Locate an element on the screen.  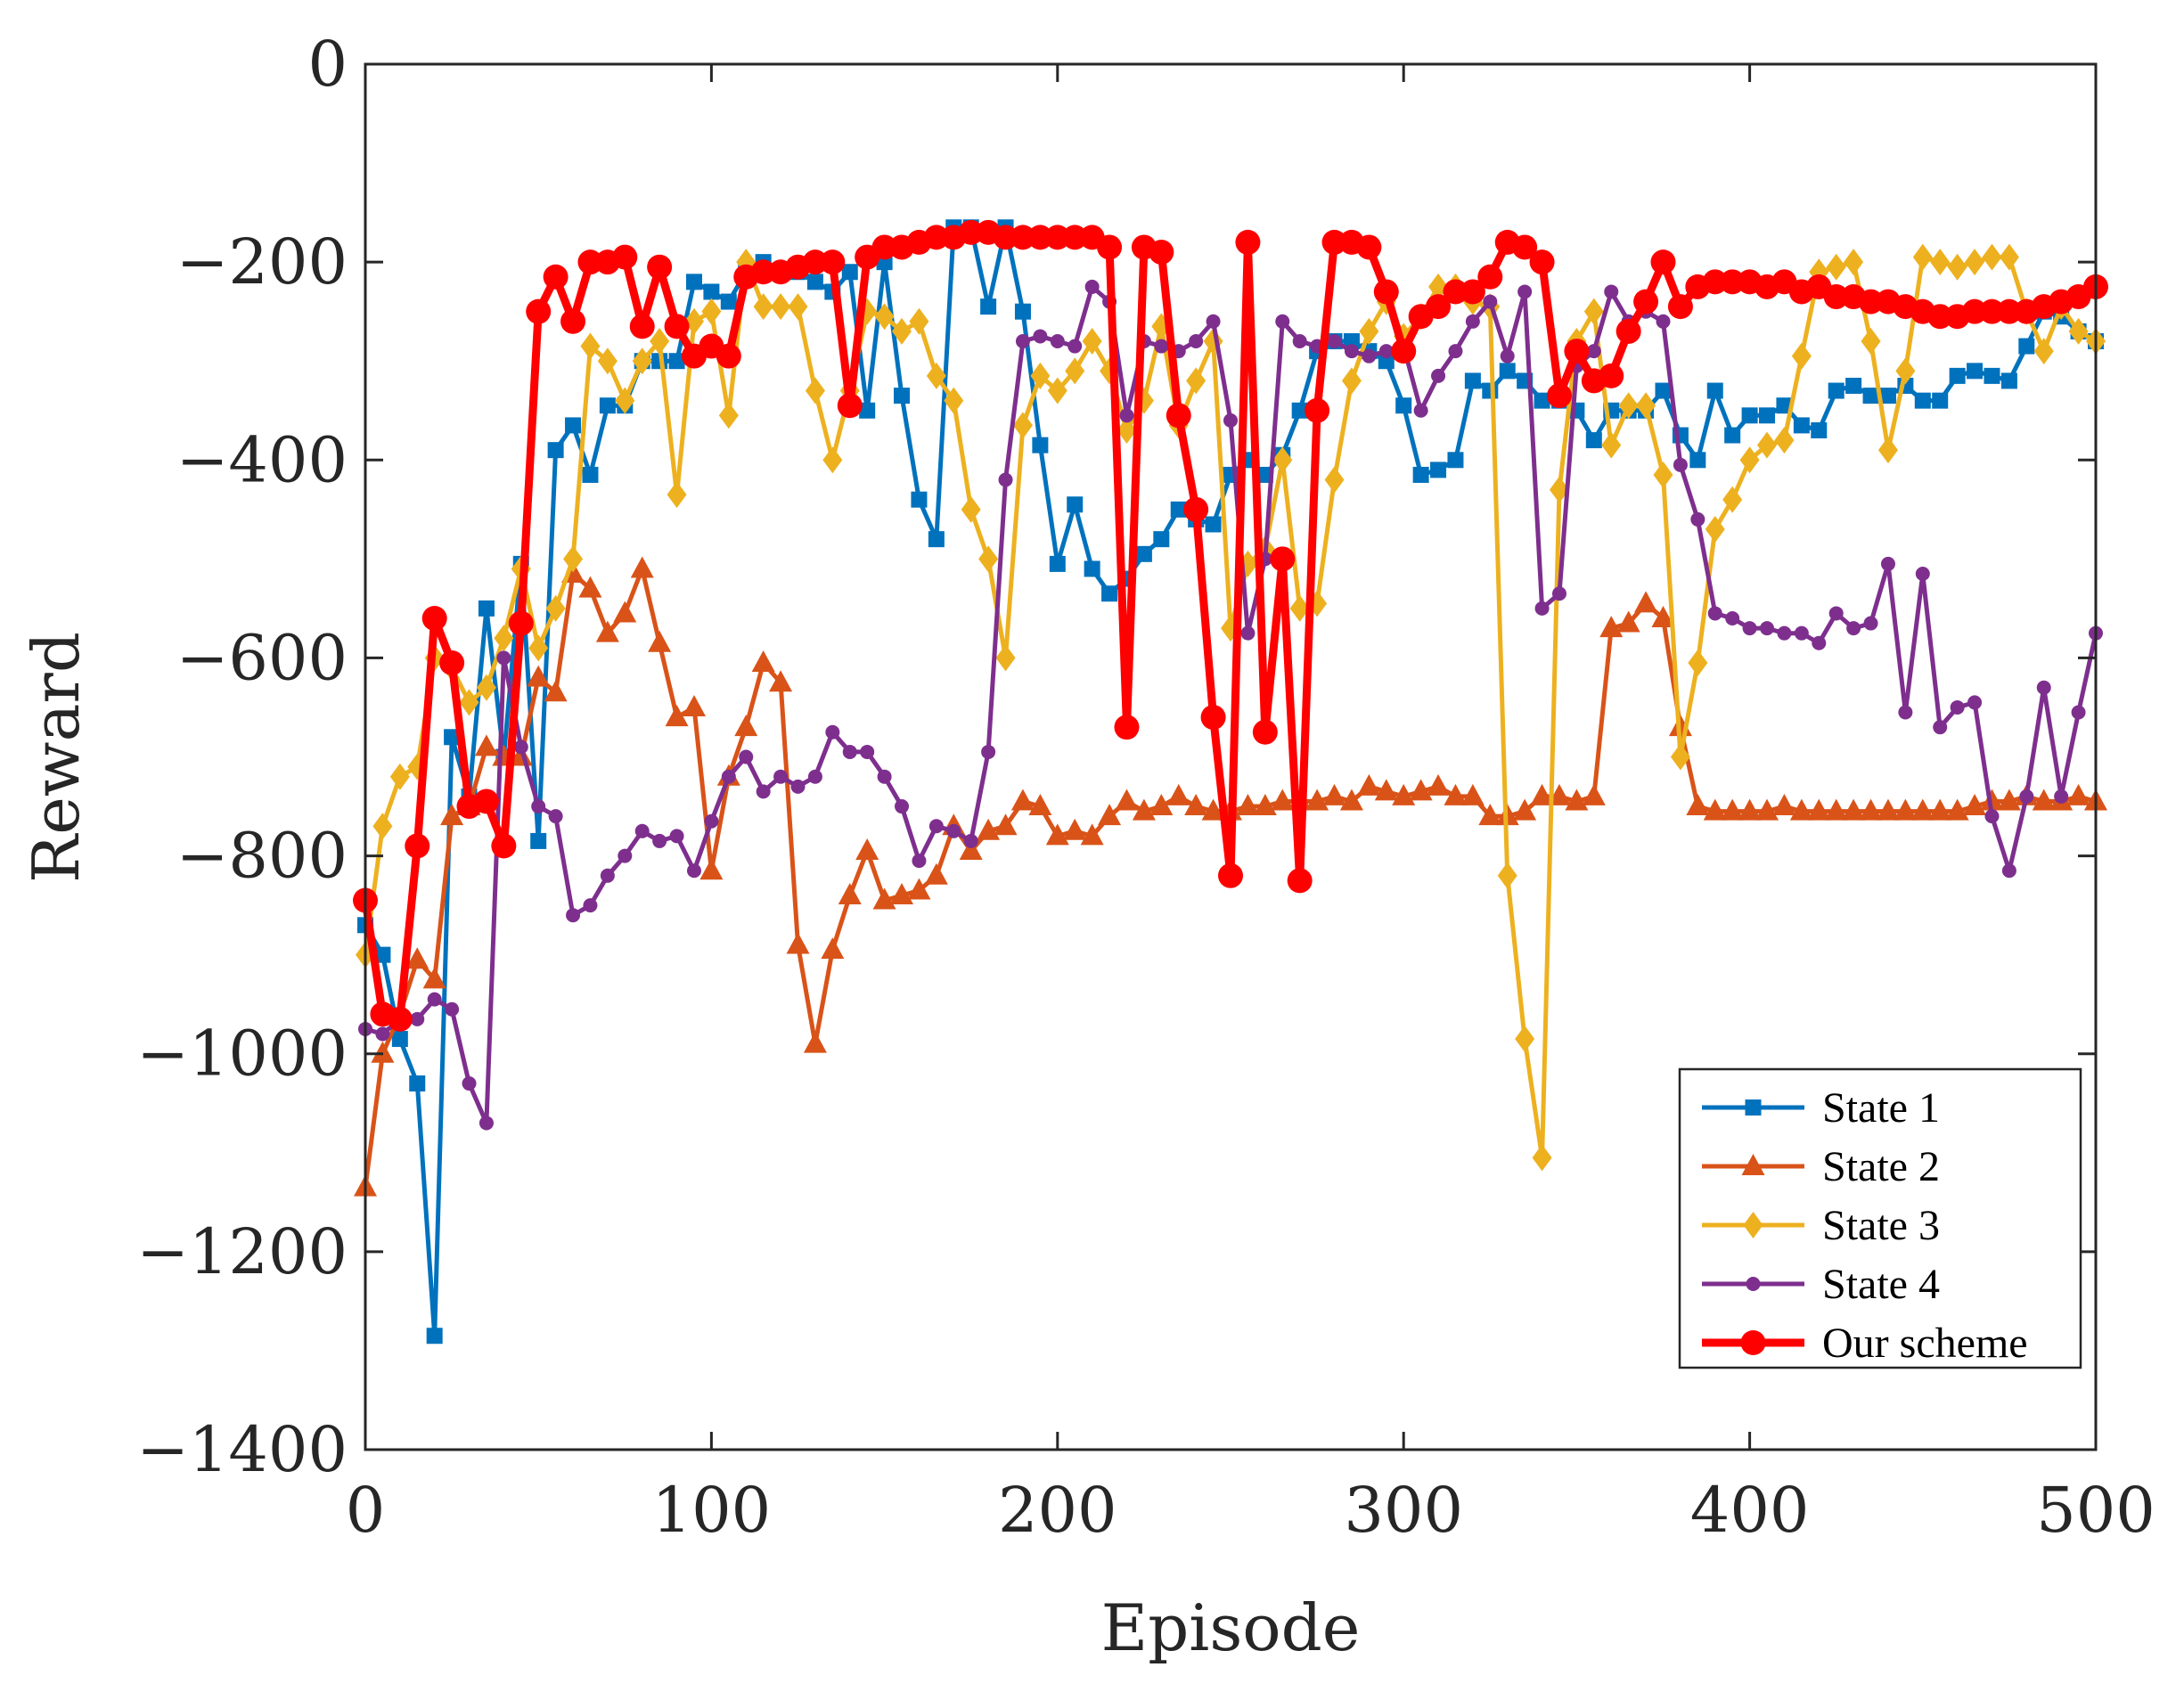
legend-box is located at coordinates (1880, 1218).